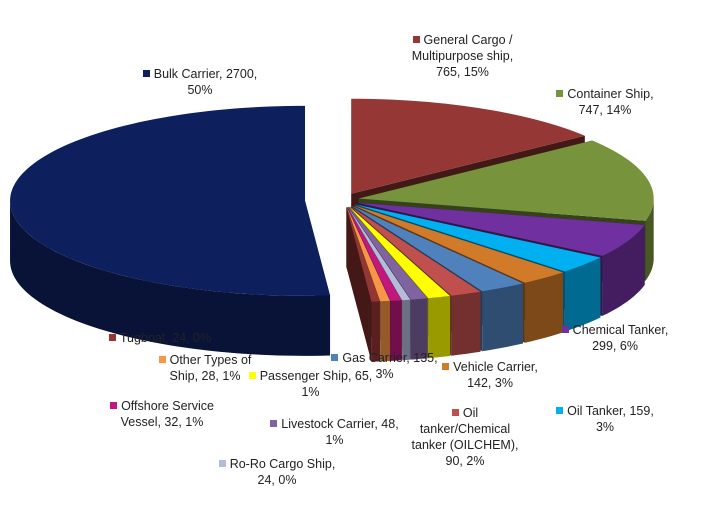 The image size is (705, 514). I want to click on label-passenger-ship: Passenger Ship, 65, 1%, so click(310, 384).